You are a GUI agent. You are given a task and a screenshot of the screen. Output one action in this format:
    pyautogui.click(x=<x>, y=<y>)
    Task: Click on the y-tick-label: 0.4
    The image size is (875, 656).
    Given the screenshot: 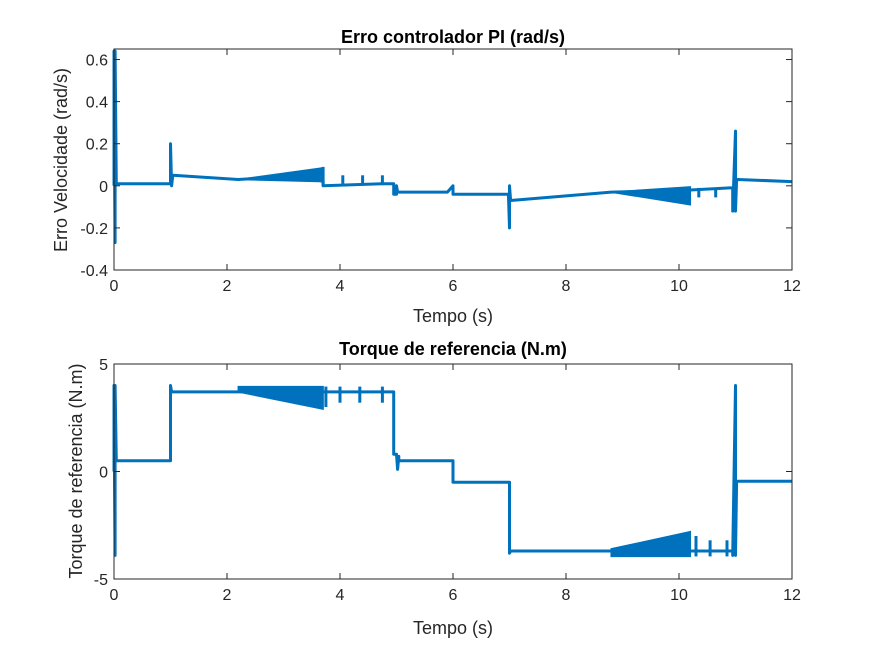 What is the action you would take?
    pyautogui.click(x=97, y=103)
    